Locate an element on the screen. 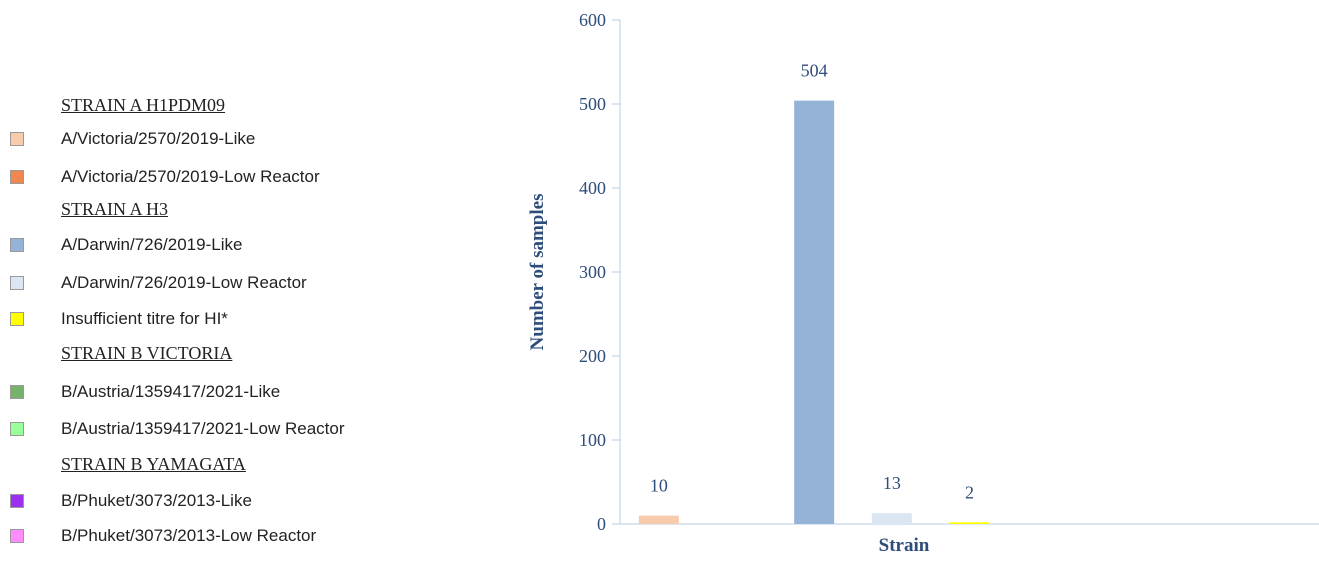  legend-label: B/Phuket/3073/2013-Like is located at coordinates (156, 500).